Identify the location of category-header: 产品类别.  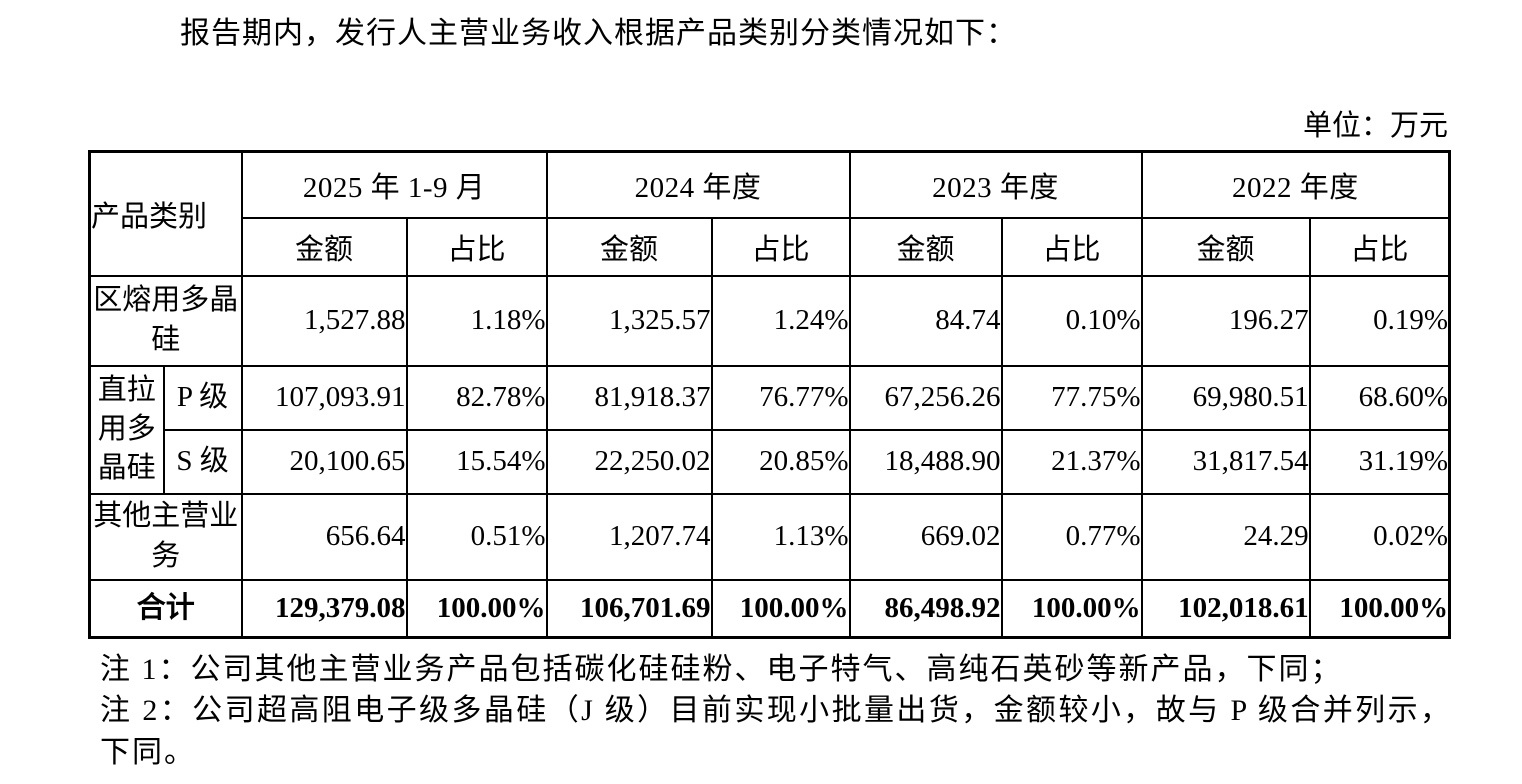
(165, 213).